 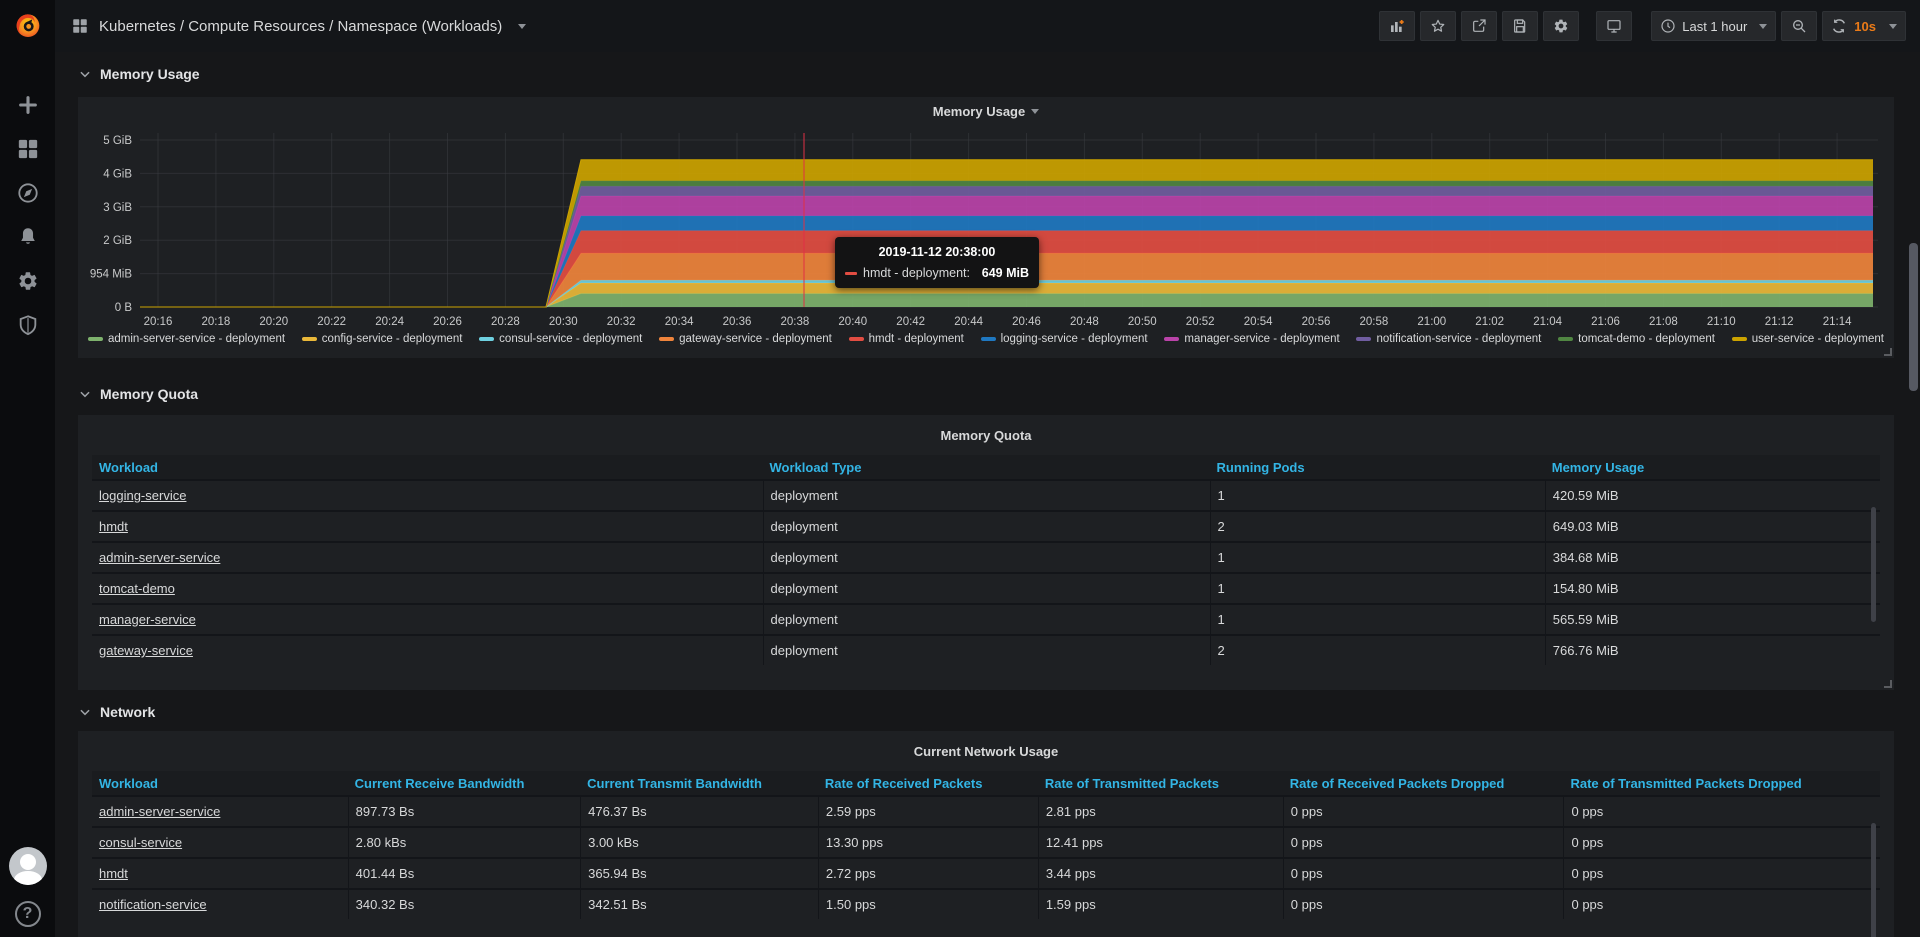 What do you see at coordinates (146, 650) in the screenshot?
I see `workload-link: gateway-service` at bounding box center [146, 650].